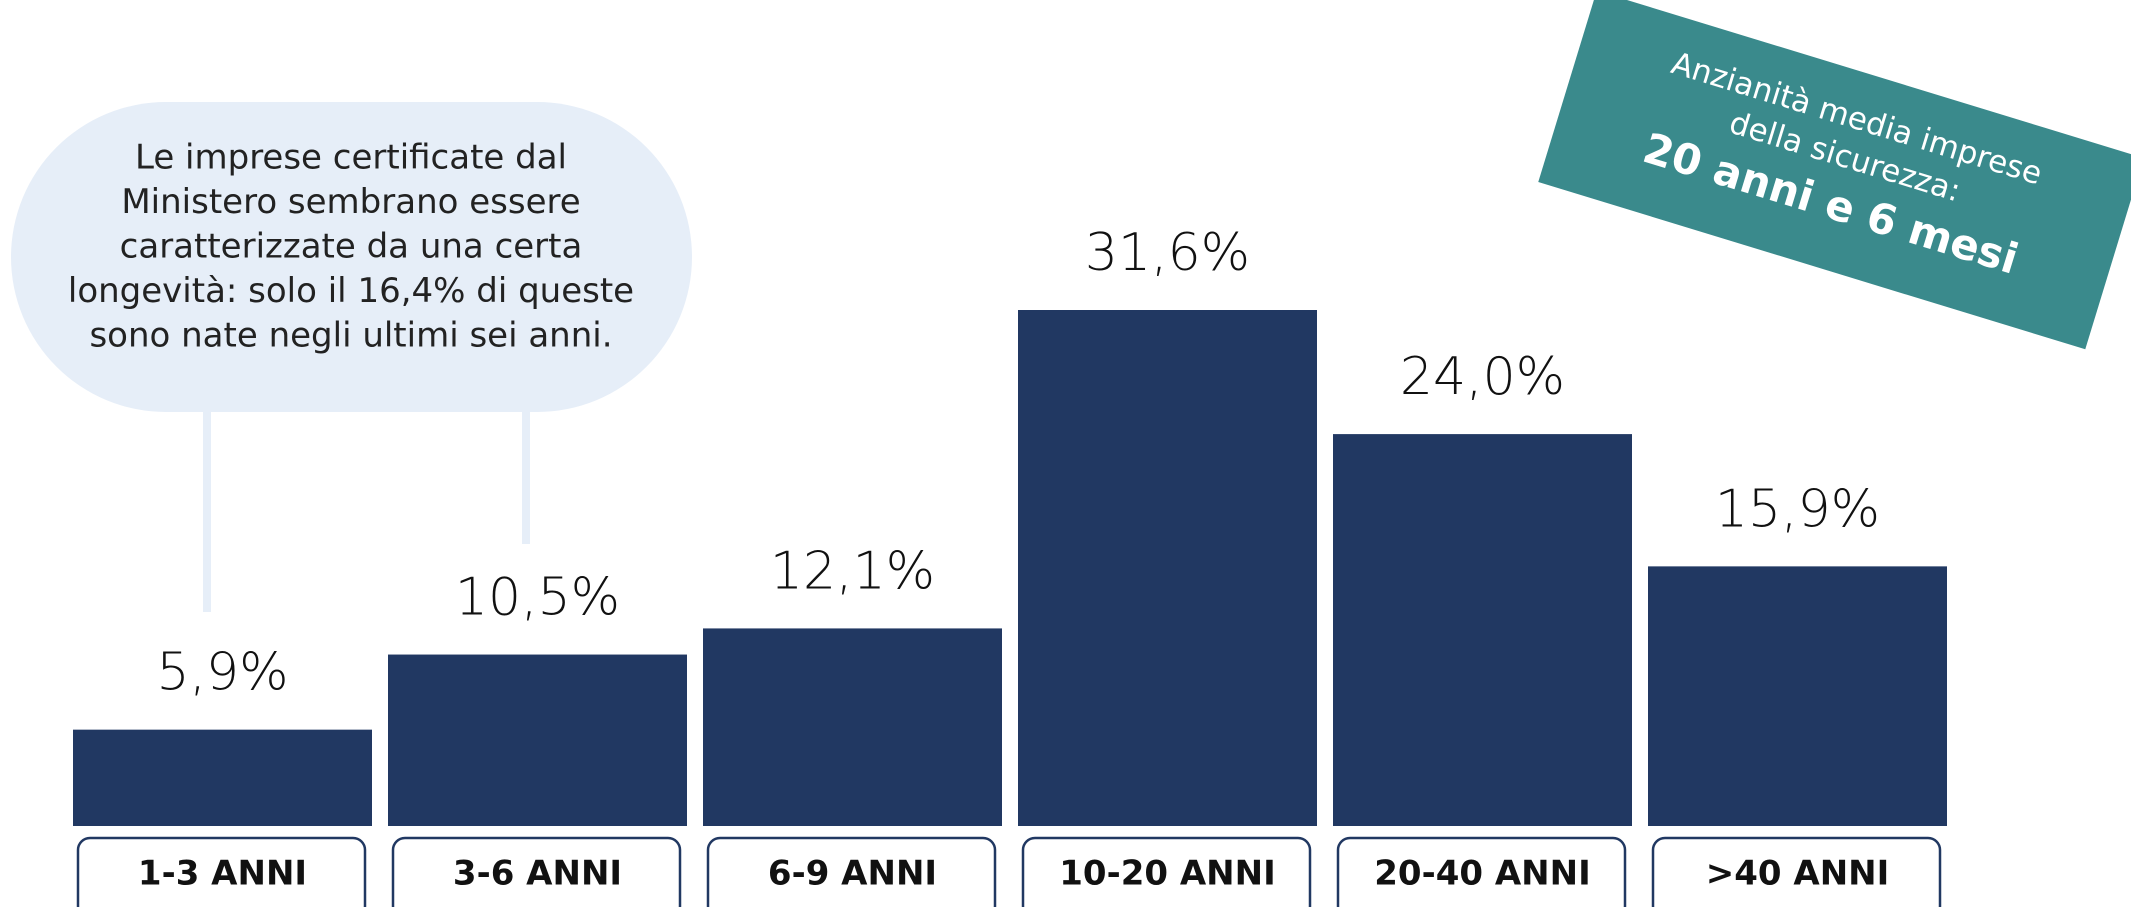 This screenshot has height=907, width=2131. Describe the element at coordinates (351, 247) in the screenshot. I see `callout-text: caratterizzate da una certa` at that location.